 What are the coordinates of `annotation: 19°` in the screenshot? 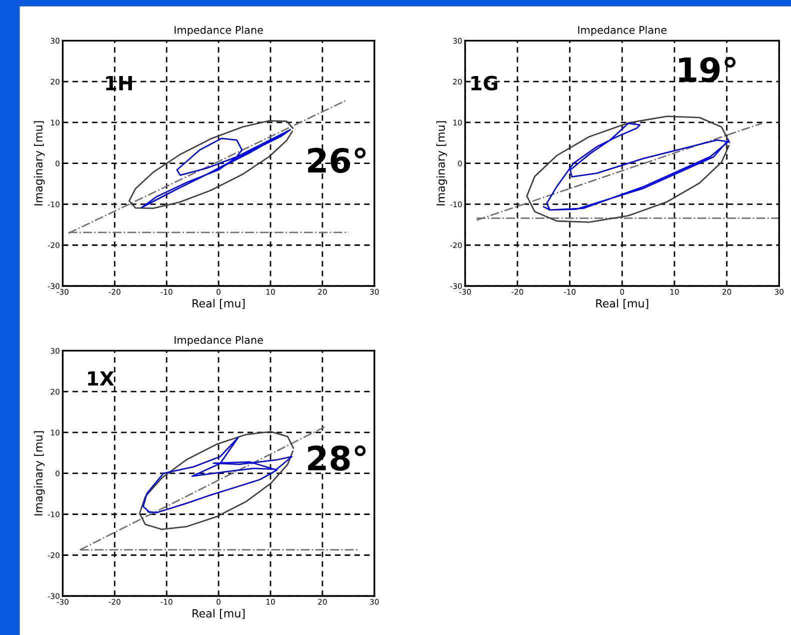 It's located at (707, 69).